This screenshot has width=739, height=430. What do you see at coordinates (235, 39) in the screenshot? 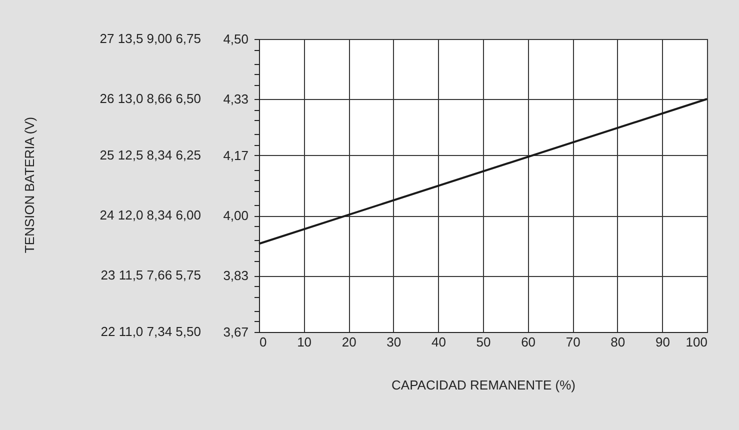
I see `y-tick-label: 4,50` at bounding box center [235, 39].